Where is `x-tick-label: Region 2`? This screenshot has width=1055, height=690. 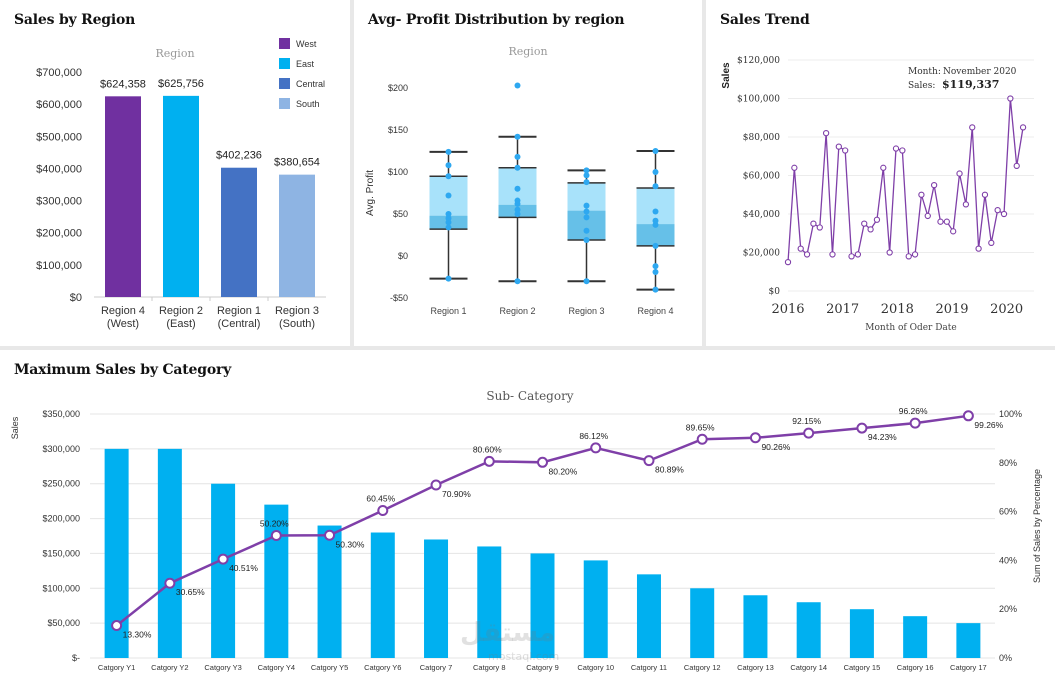
x-tick-label: Region 2 is located at coordinates (181, 311).